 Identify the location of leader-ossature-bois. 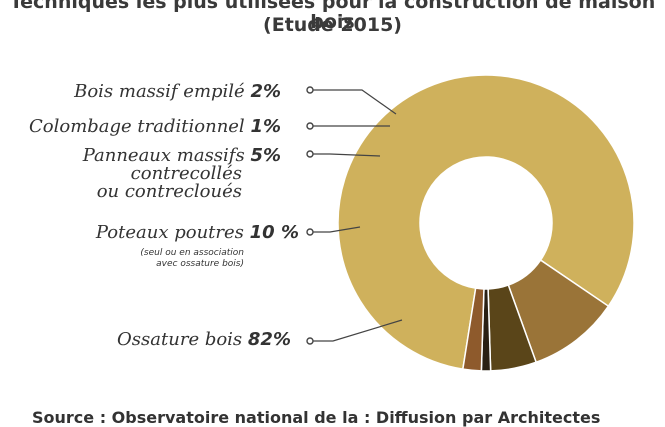
(354, 332).